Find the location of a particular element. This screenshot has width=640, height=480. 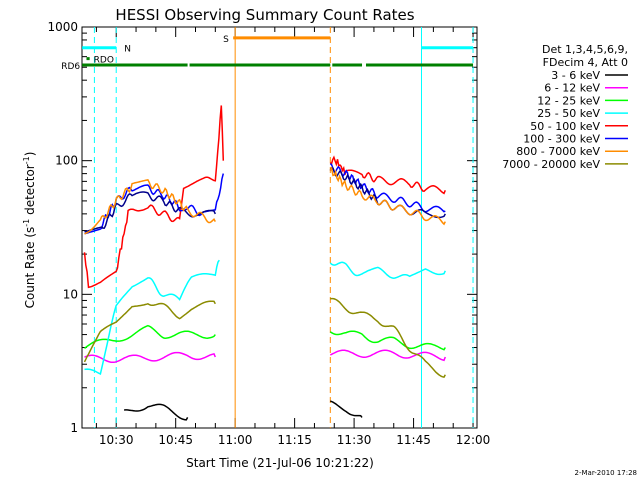

y-tick-label: 10 is located at coordinates (70, 294).